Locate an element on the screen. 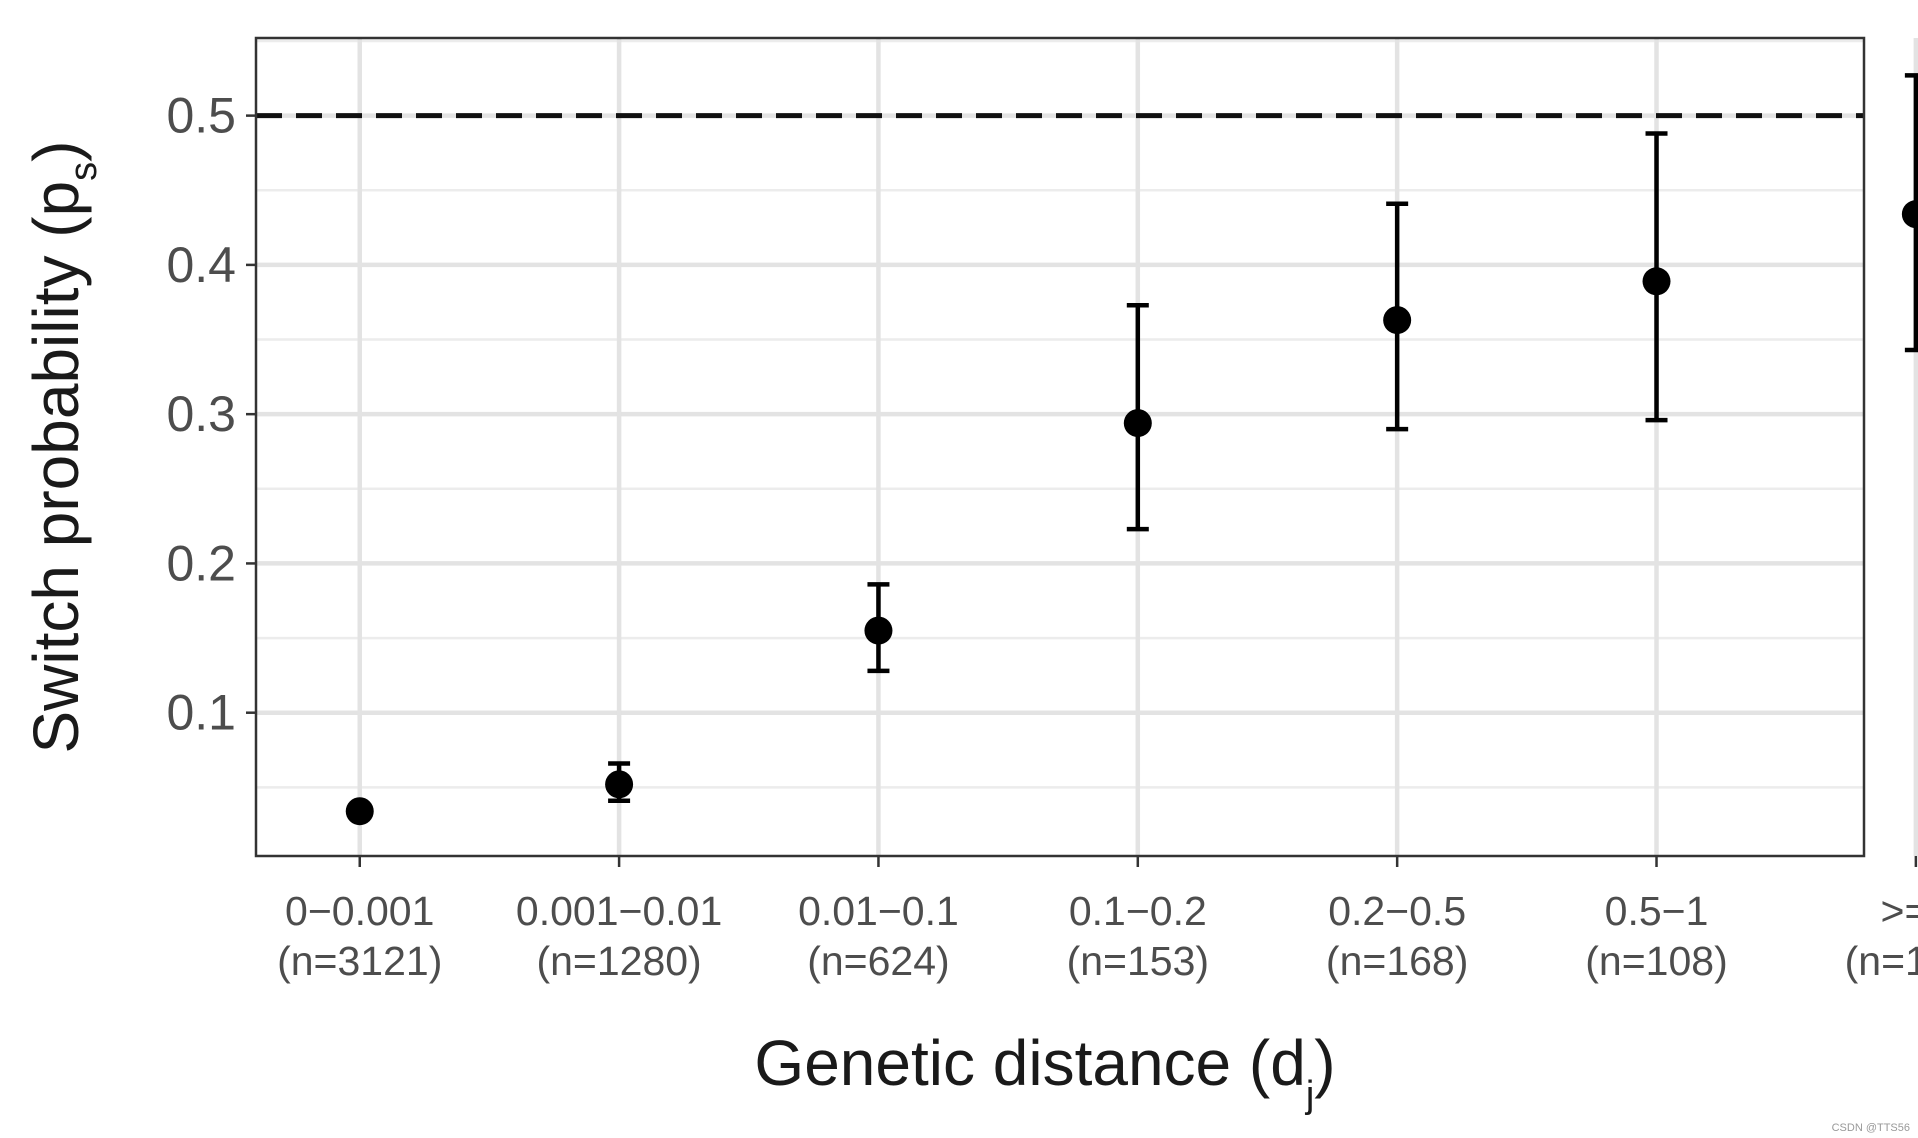 The image size is (1918, 1138). x-tick-label-range: 0.2−0.5 is located at coordinates (1397, 911).